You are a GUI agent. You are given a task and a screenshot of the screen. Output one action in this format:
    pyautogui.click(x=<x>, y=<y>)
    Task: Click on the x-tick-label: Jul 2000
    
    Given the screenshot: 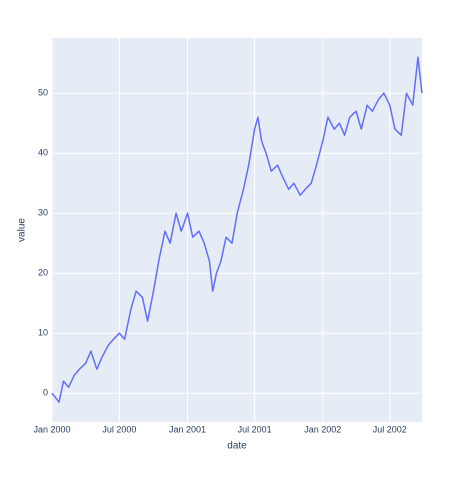 What is the action you would take?
    pyautogui.click(x=119, y=429)
    